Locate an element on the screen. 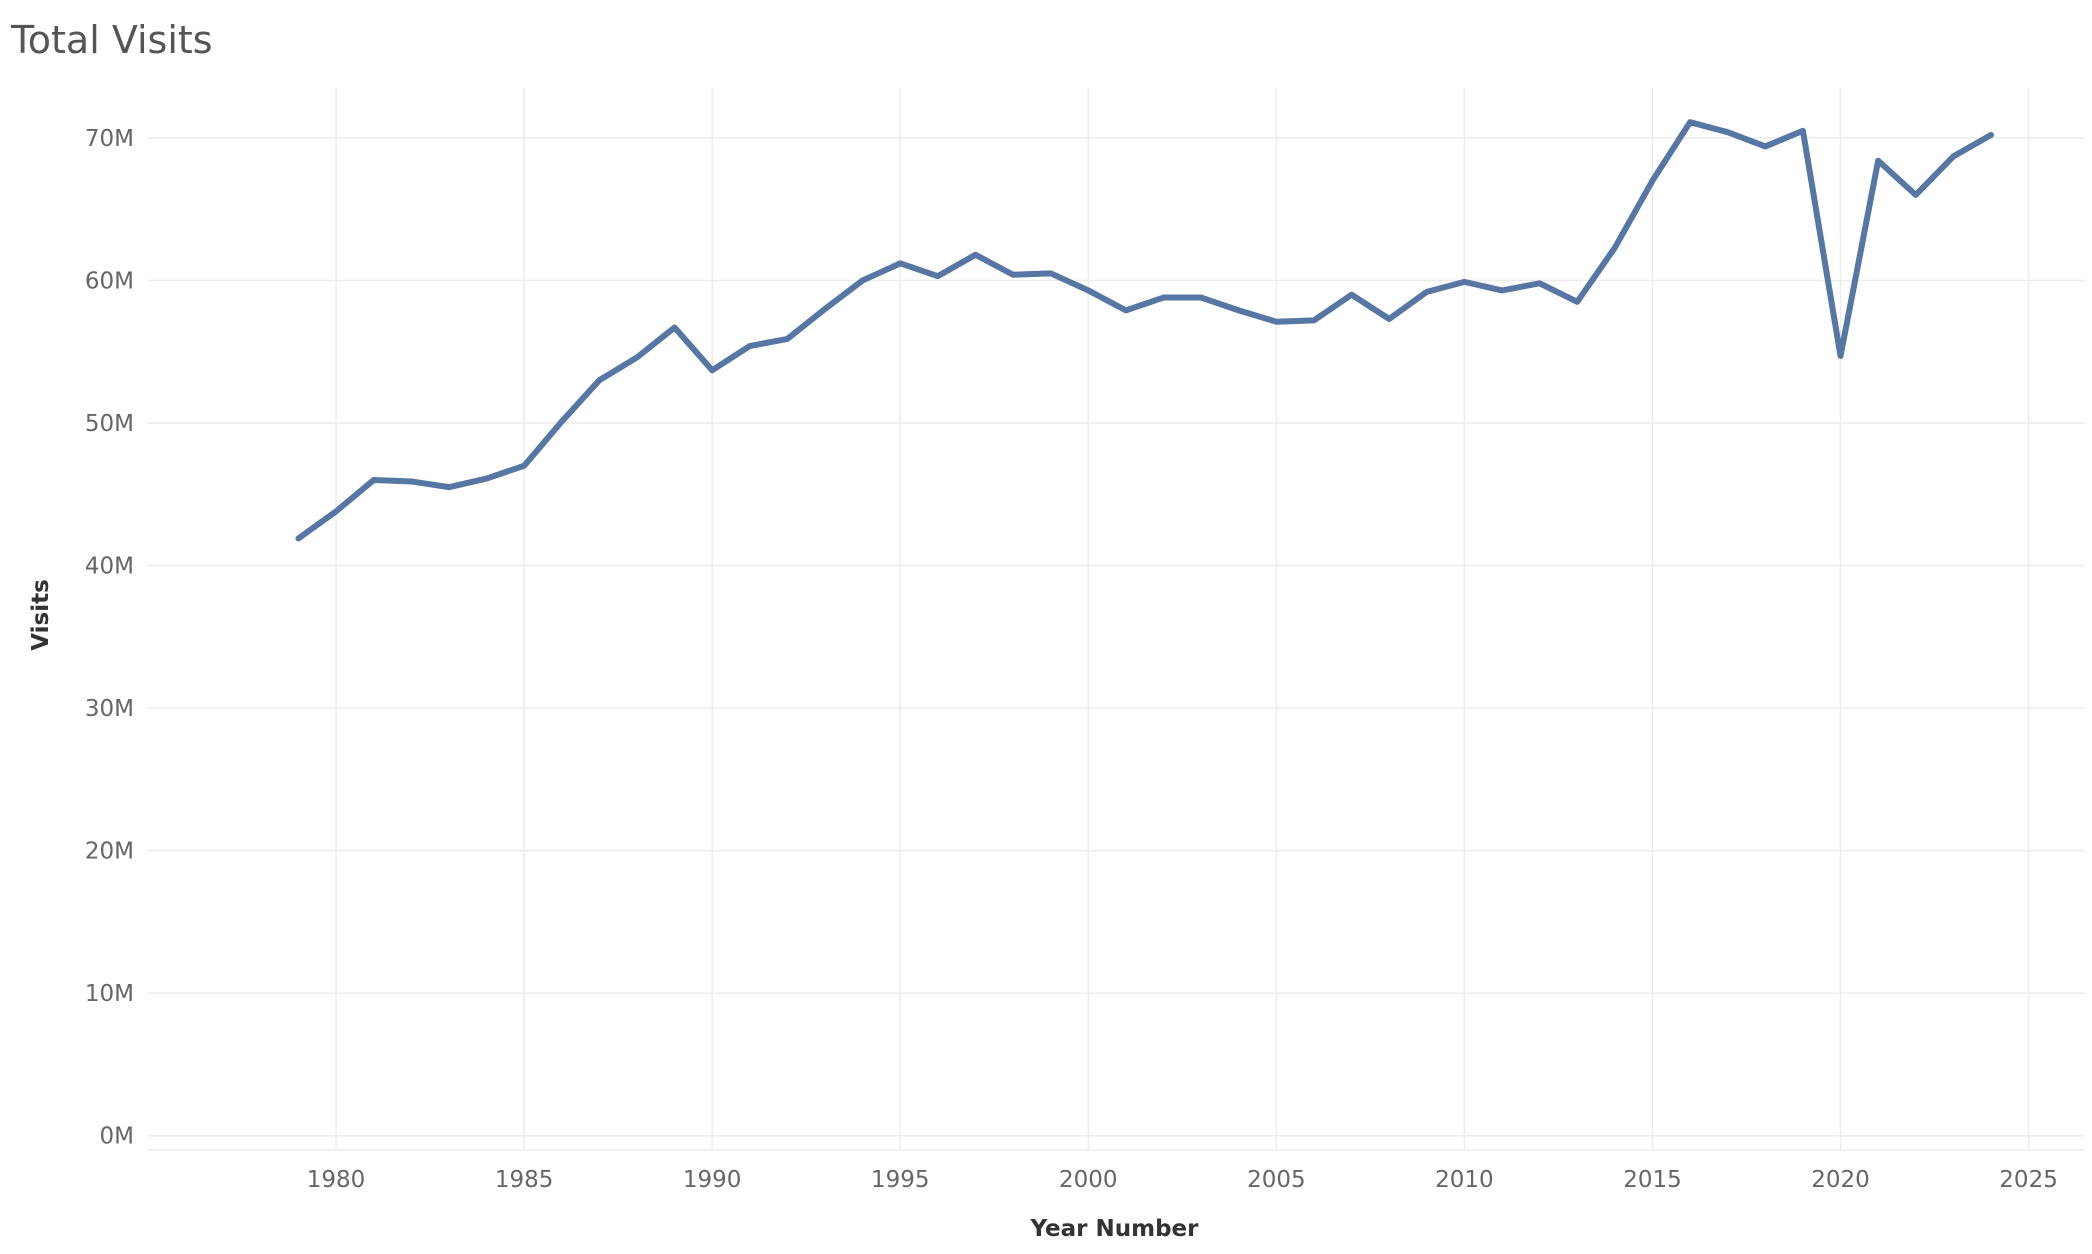 This screenshot has width=2092, height=1254. x-tick-label: 2025 is located at coordinates (2028, 1180).